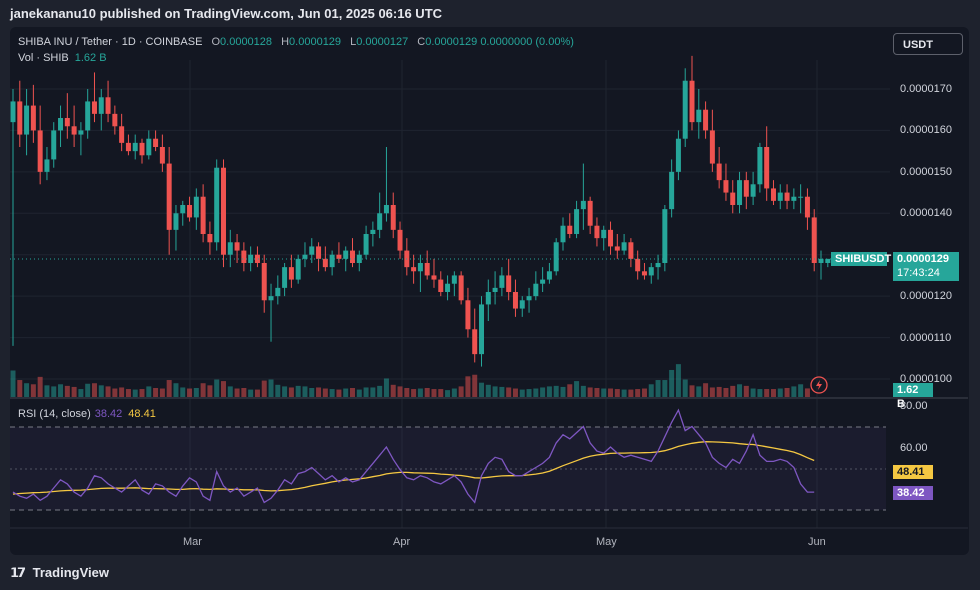 This screenshot has width=980, height=590. Describe the element at coordinates (62, 58) in the screenshot. I see `volume-legend: Vol · SHIB 1.62 B` at that location.